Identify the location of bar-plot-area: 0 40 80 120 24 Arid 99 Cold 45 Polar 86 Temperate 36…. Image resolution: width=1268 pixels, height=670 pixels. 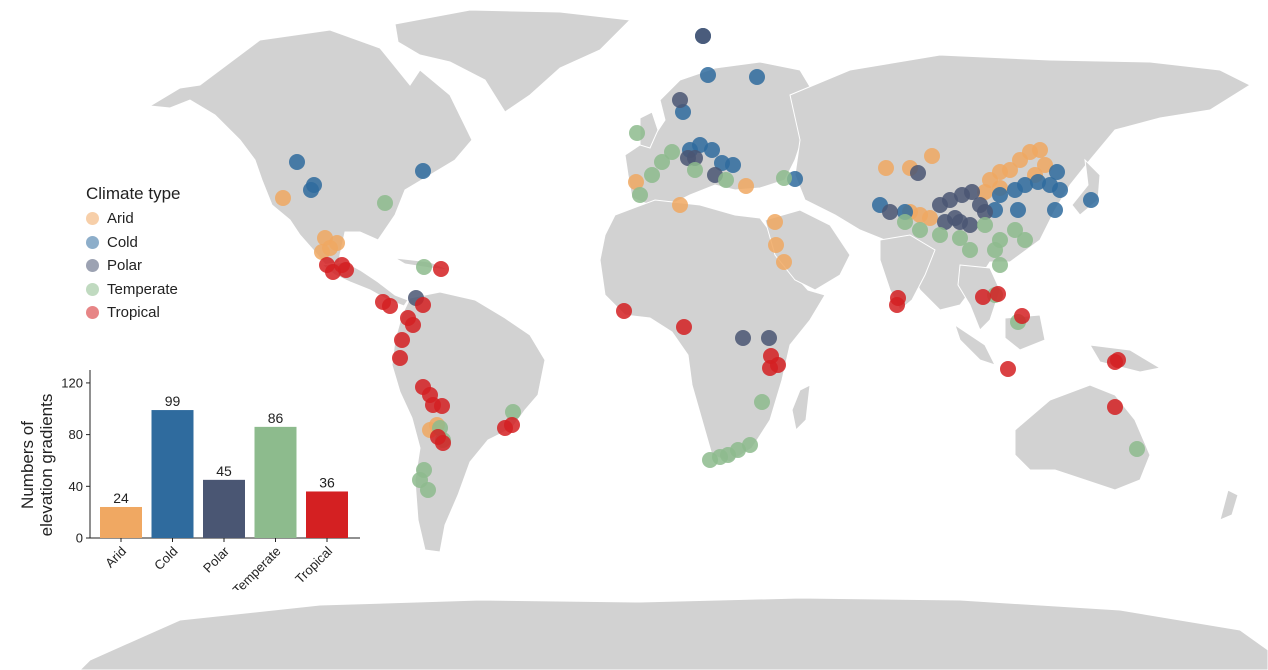
(210, 480).